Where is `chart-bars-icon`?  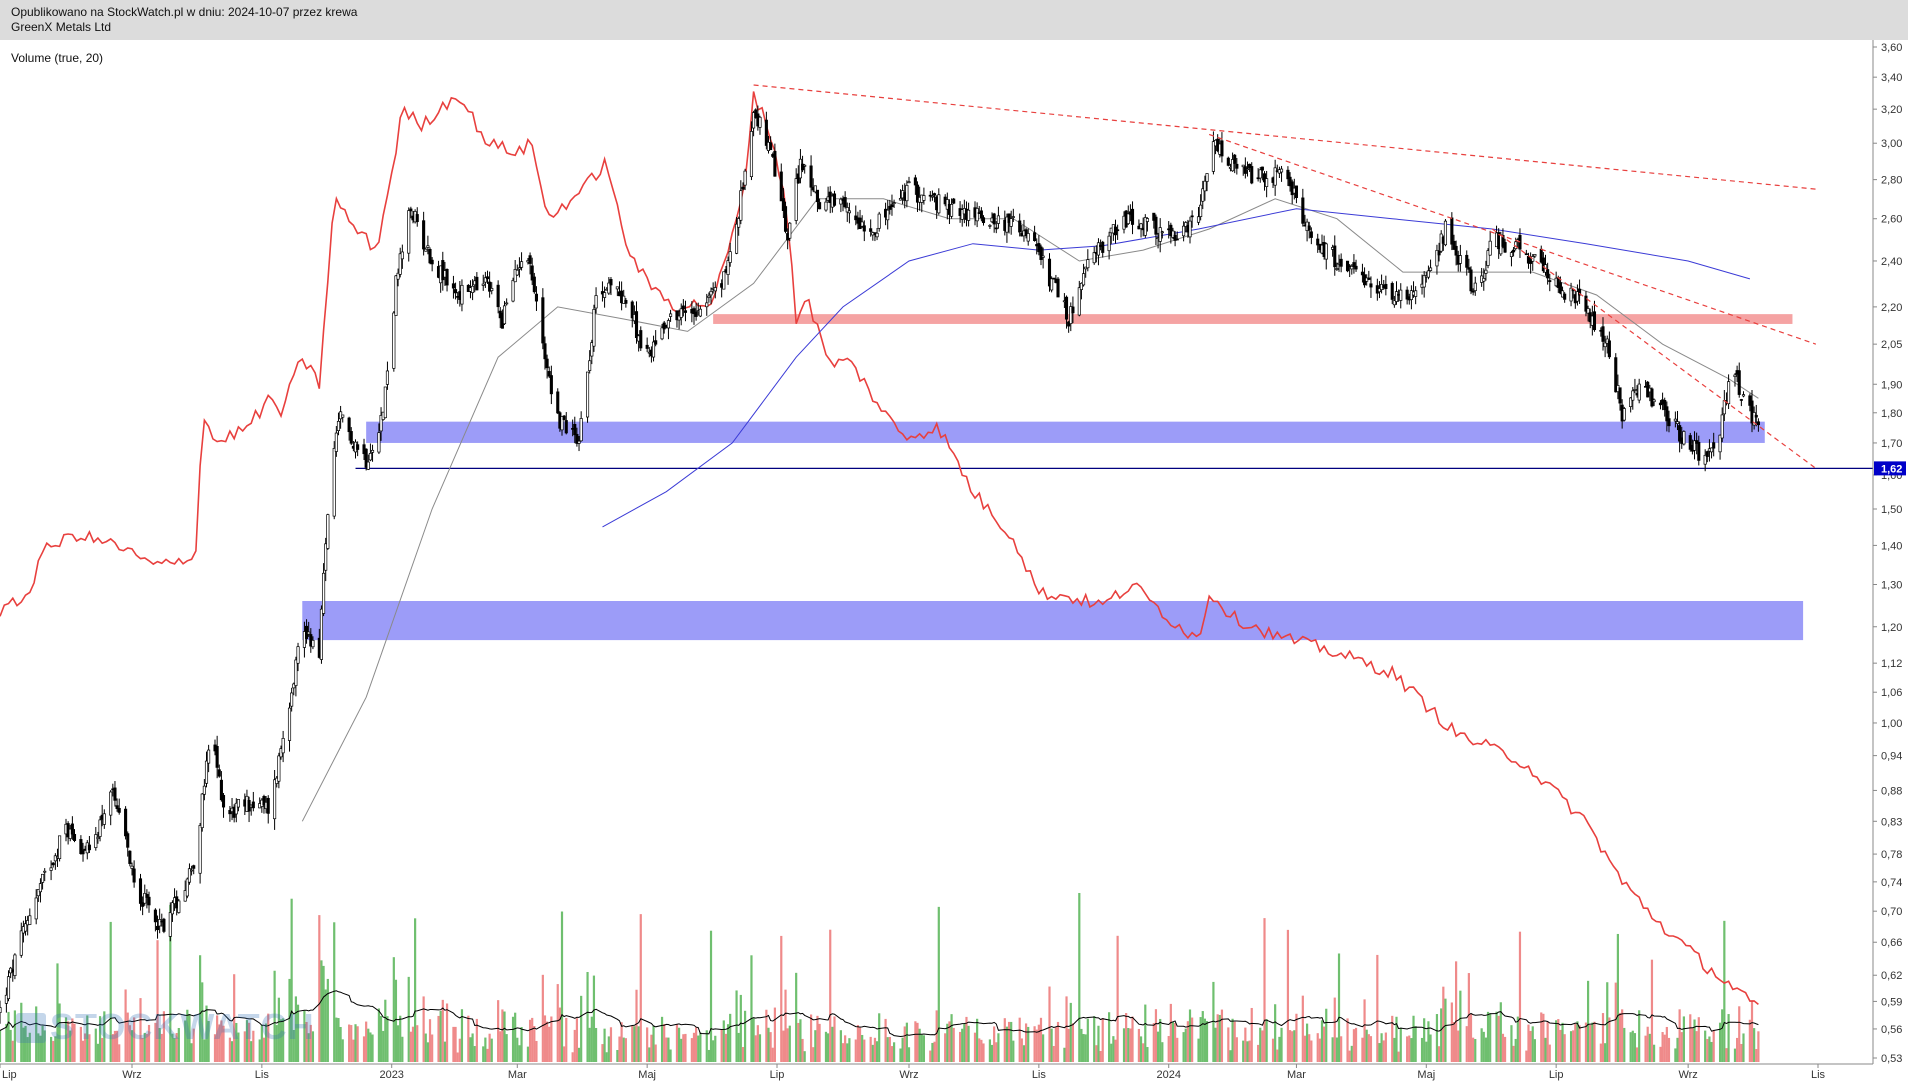 chart-bars-icon is located at coordinates (31, 1028).